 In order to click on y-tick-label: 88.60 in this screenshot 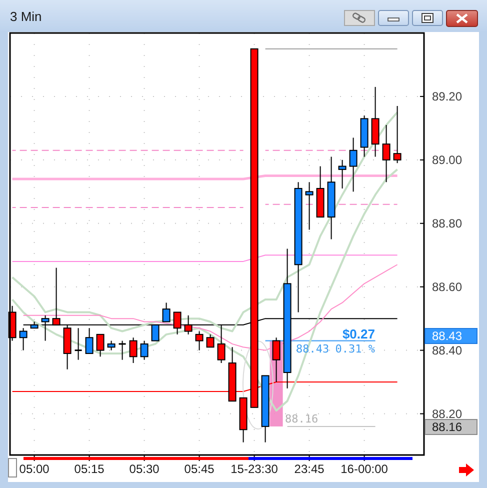, I will do `click(447, 287)`.